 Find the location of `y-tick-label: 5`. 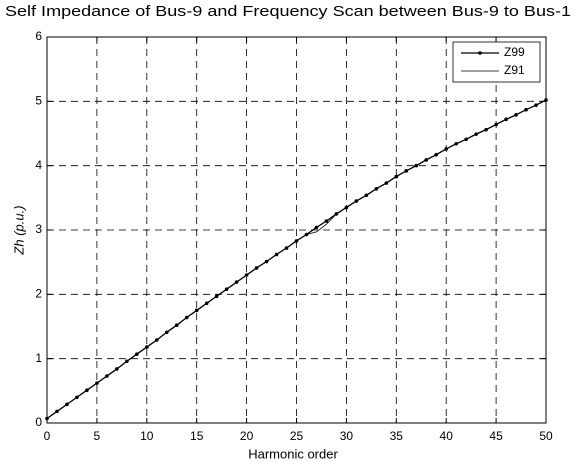

y-tick-label: 5 is located at coordinates (38, 101).